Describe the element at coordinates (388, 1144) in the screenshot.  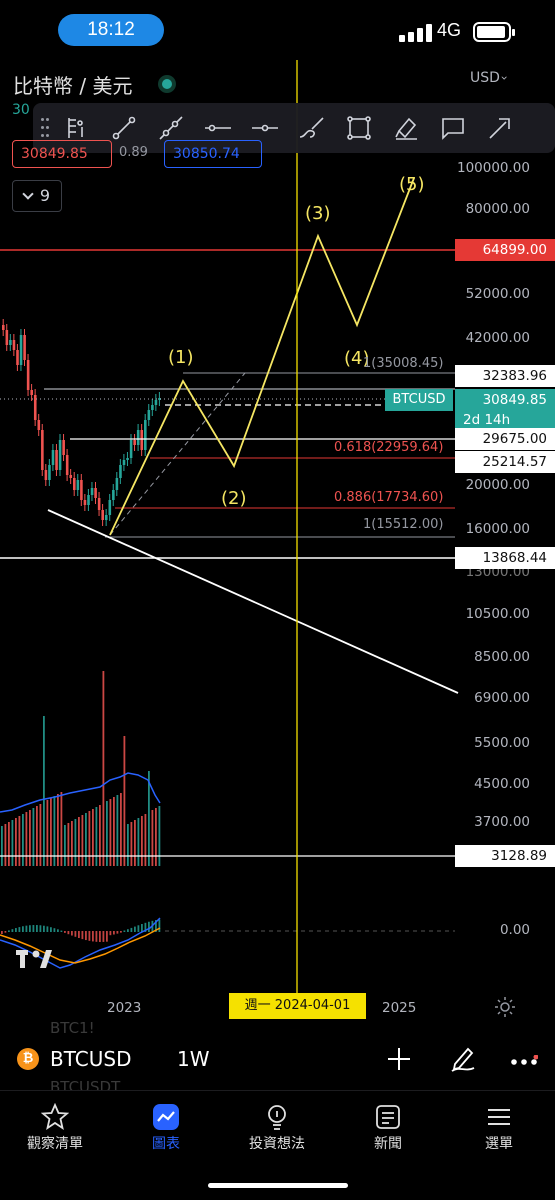
I see `tab-label: 新聞` at that location.